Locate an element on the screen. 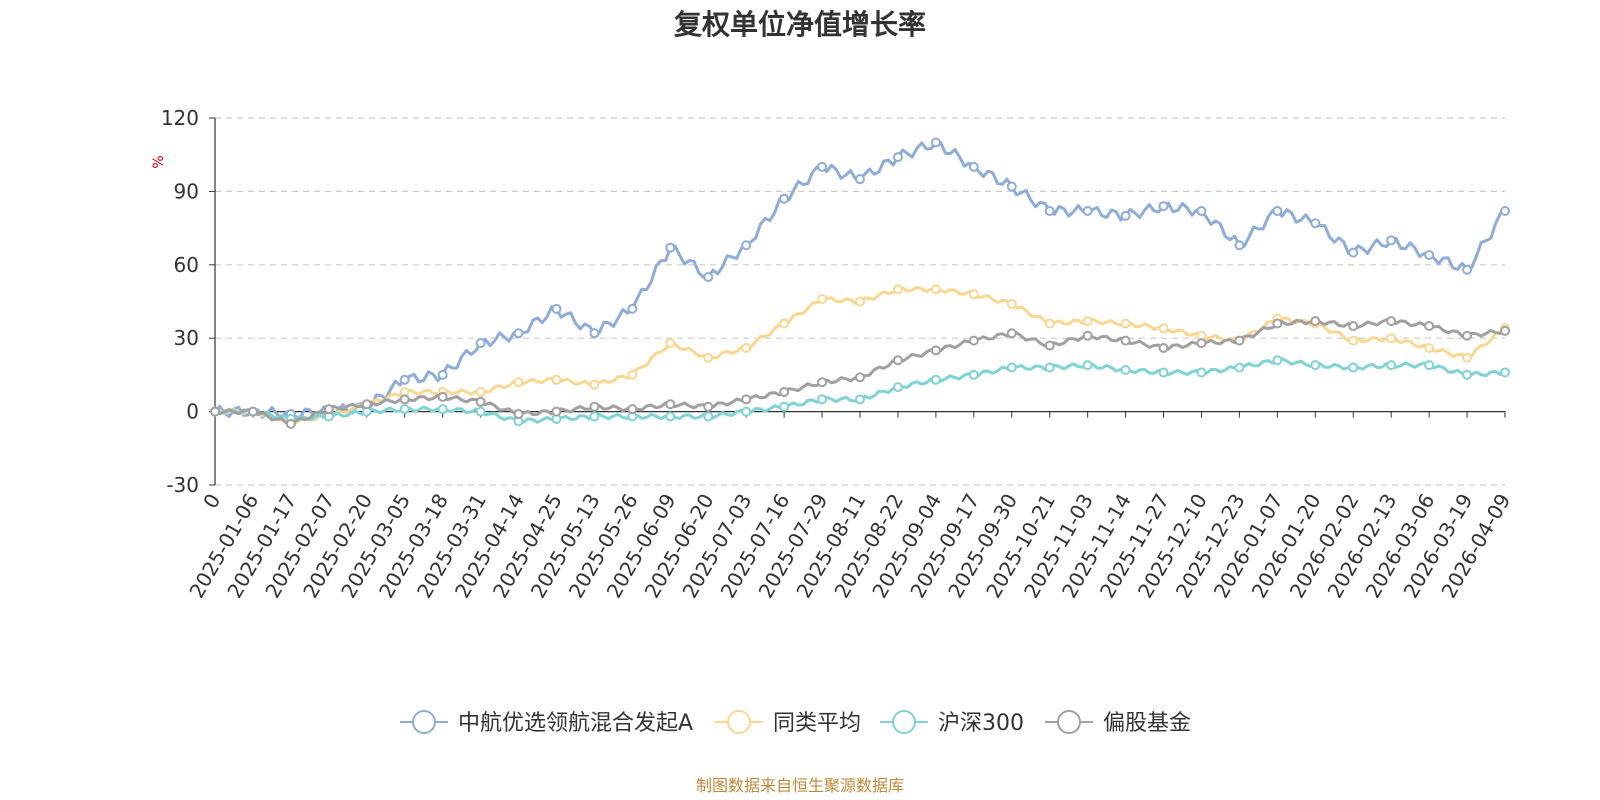  legend-item: 沪深300 is located at coordinates (952, 723).